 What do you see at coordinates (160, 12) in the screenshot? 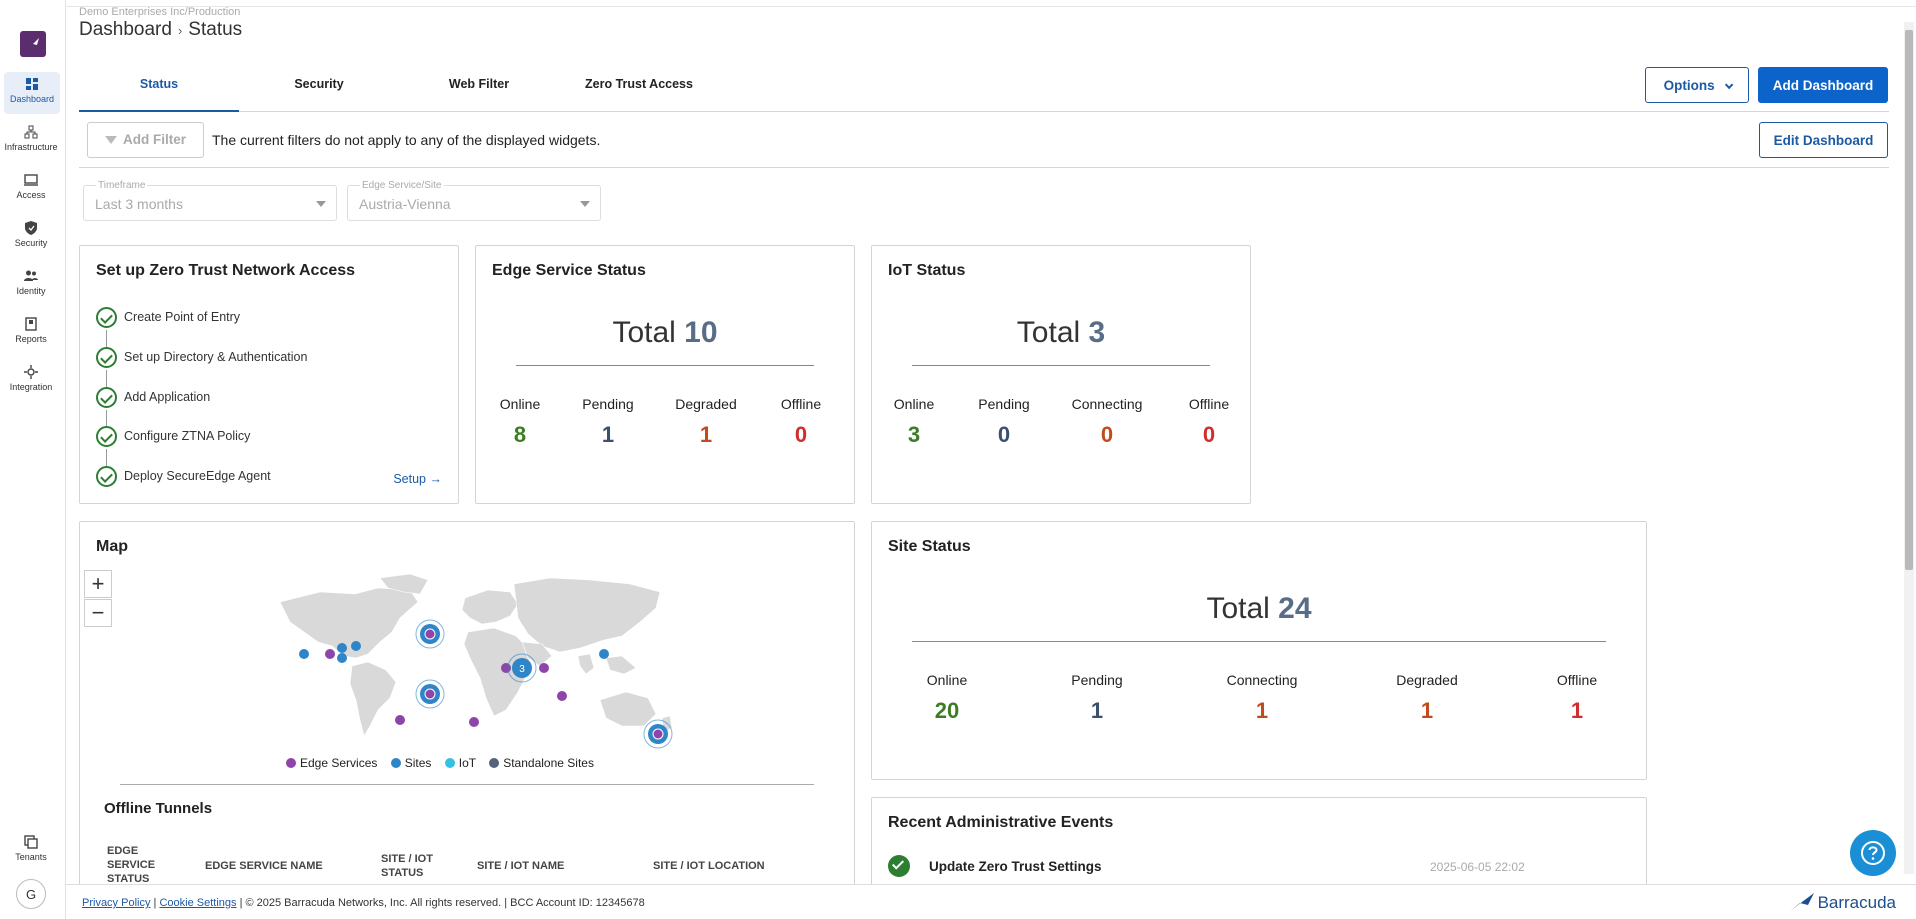
I see `org-path: Demo Enterprises Inc/Production` at bounding box center [160, 12].